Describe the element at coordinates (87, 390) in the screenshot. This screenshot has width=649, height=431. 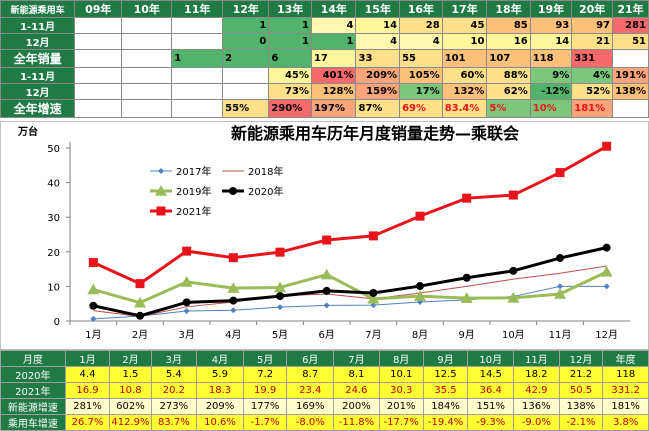
I see `monthly-cell: 16.9` at that location.